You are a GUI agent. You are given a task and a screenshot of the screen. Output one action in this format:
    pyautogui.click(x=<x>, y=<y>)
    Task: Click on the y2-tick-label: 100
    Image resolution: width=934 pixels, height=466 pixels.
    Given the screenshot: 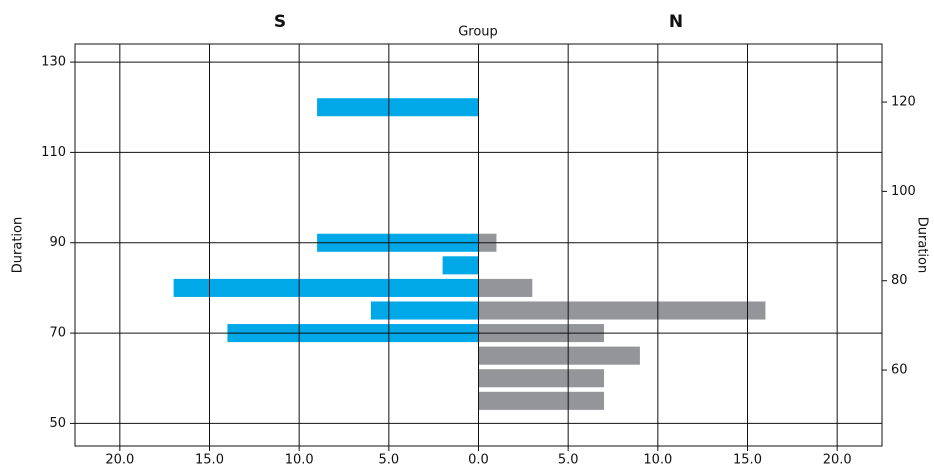 What is the action you would take?
    pyautogui.click(x=903, y=191)
    